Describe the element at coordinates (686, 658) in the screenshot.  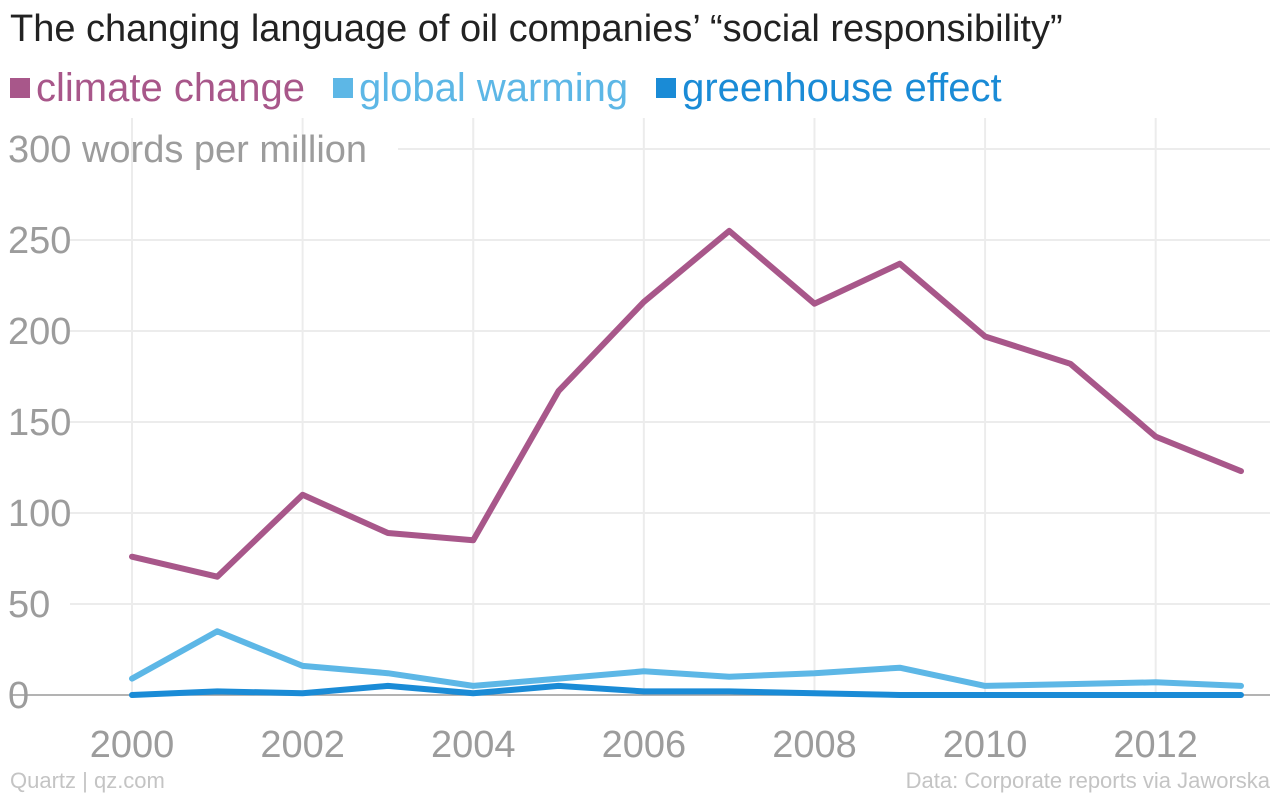
I see `series-line-global-warming` at that location.